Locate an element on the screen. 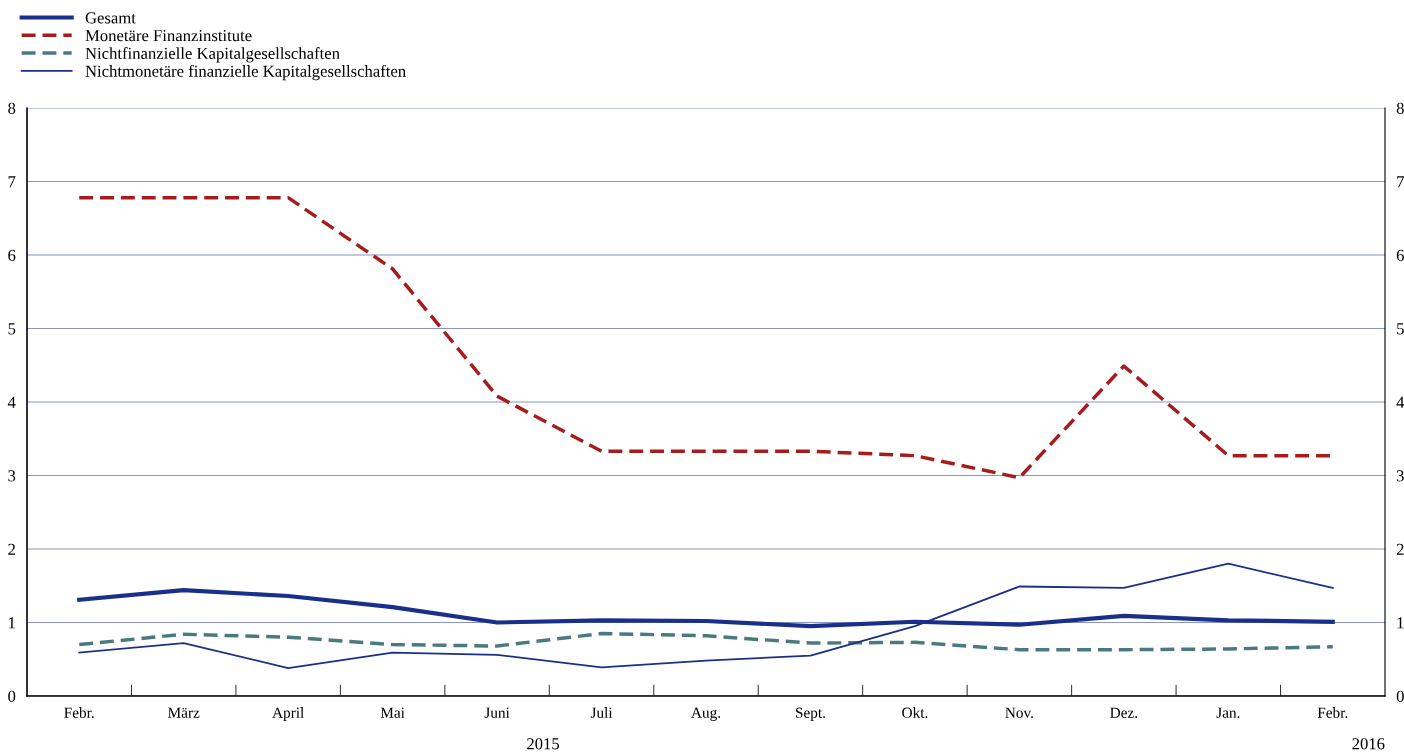  legend-label: Gesamt is located at coordinates (110, 18).